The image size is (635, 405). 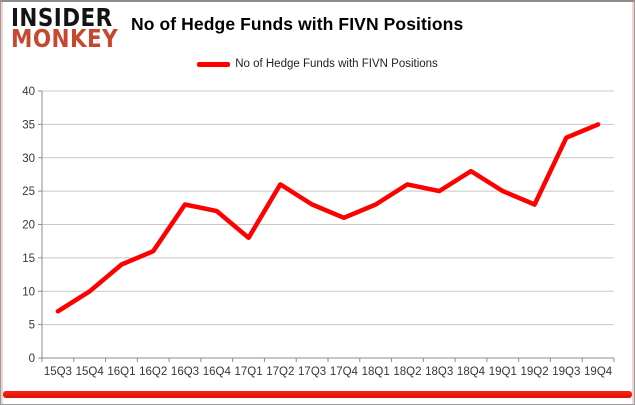 What do you see at coordinates (28, 92) in the screenshot?
I see `svg-text: 40` at bounding box center [28, 92].